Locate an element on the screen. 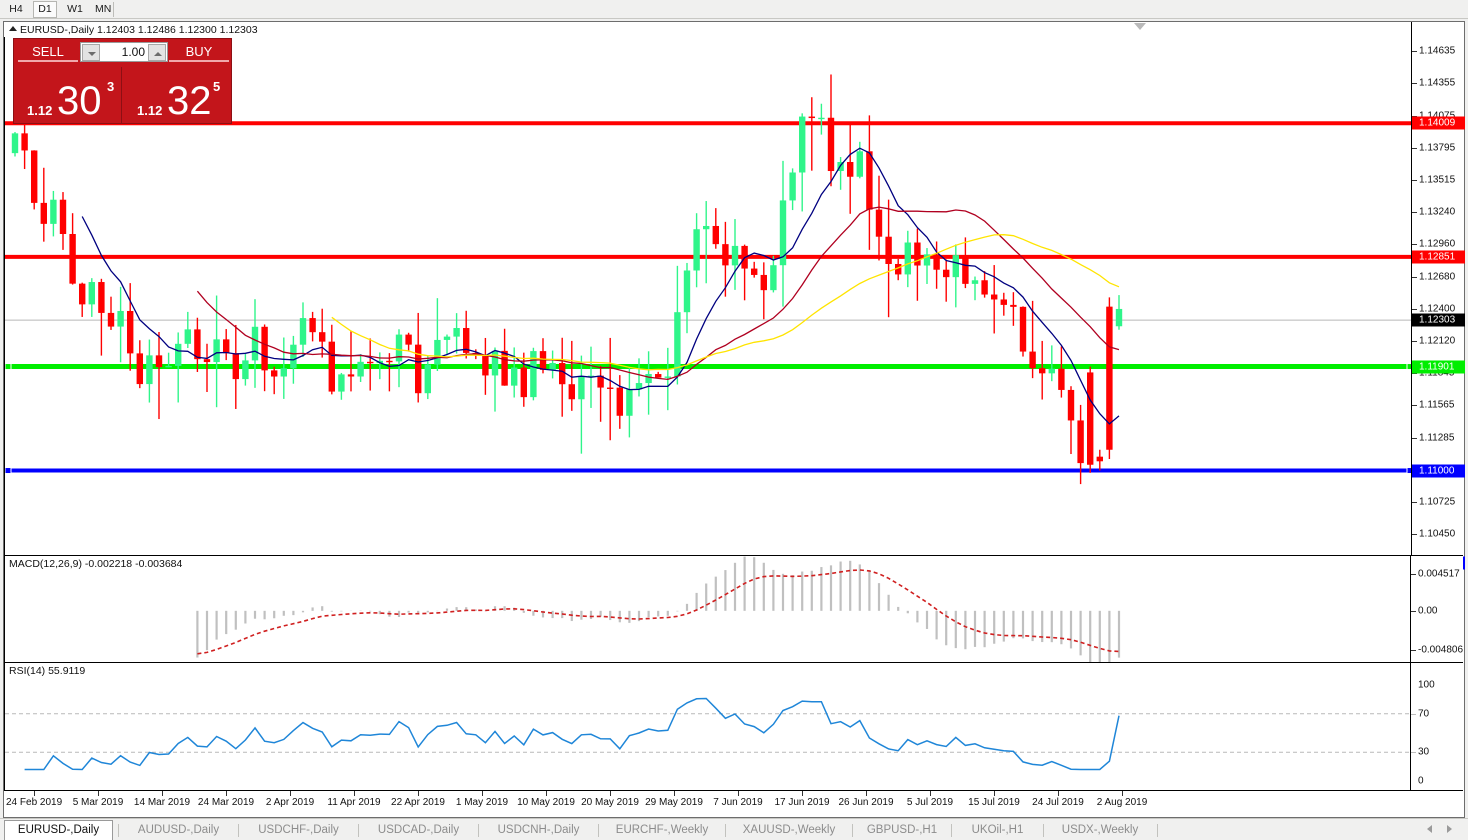 This screenshot has width=1468, height=840. sell-label: SELL is located at coordinates (48, 52).